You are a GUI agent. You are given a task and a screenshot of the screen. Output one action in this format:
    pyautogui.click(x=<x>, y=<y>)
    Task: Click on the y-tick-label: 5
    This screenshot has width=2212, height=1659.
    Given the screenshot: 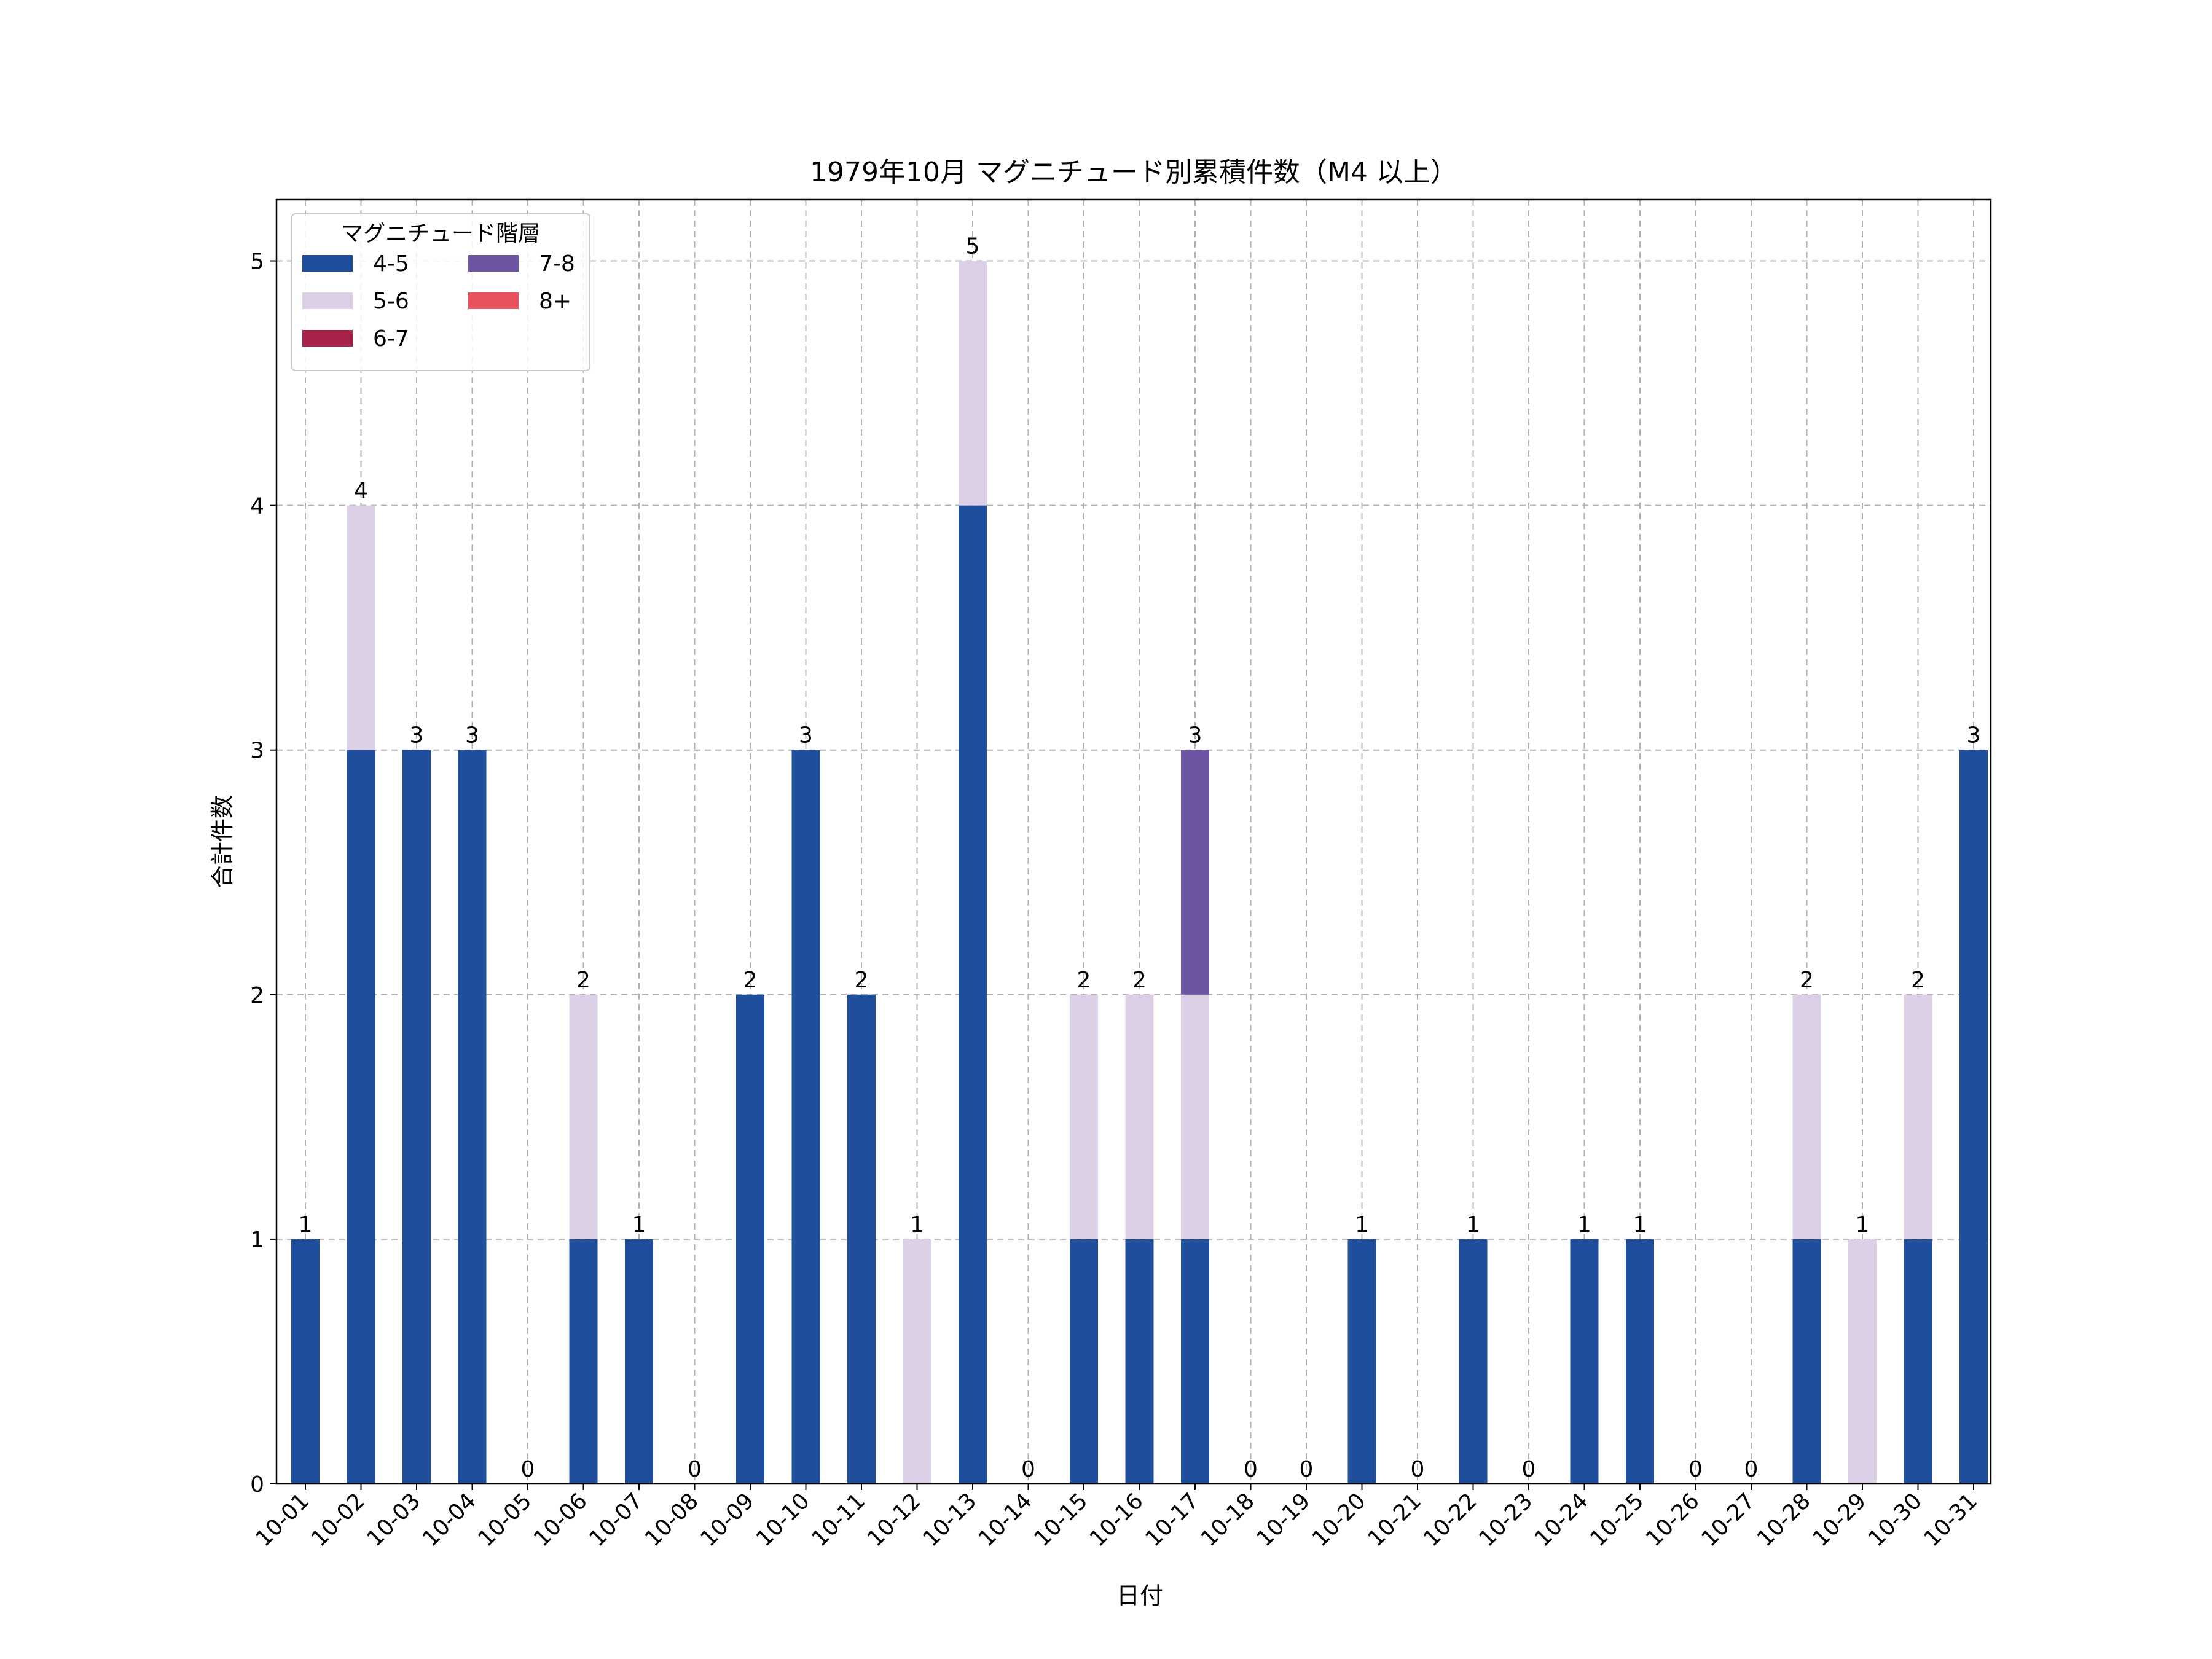 What is the action you would take?
    pyautogui.click(x=257, y=262)
    